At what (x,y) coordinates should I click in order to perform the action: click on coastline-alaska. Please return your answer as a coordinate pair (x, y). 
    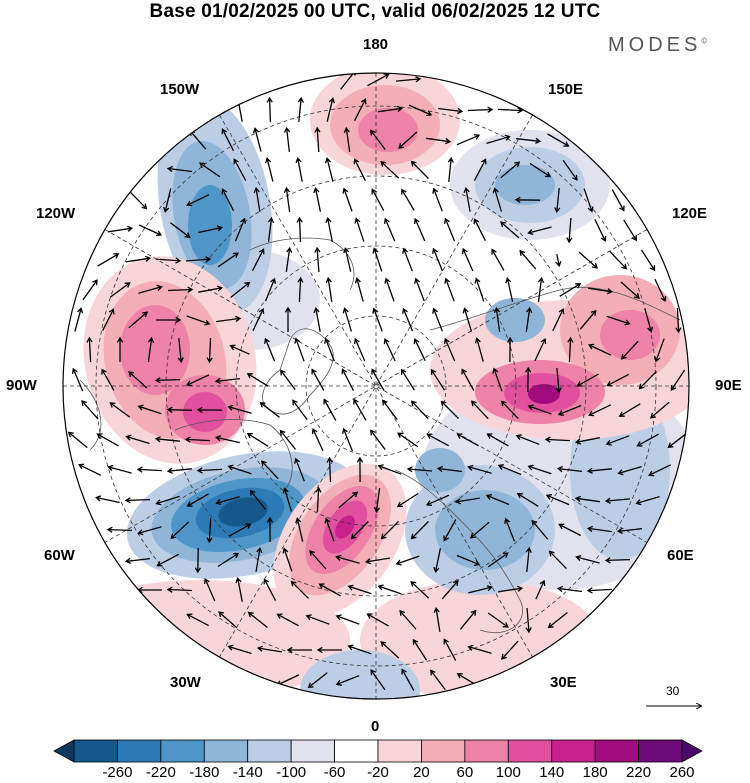
    Looking at the image, I should click on (302, 264).